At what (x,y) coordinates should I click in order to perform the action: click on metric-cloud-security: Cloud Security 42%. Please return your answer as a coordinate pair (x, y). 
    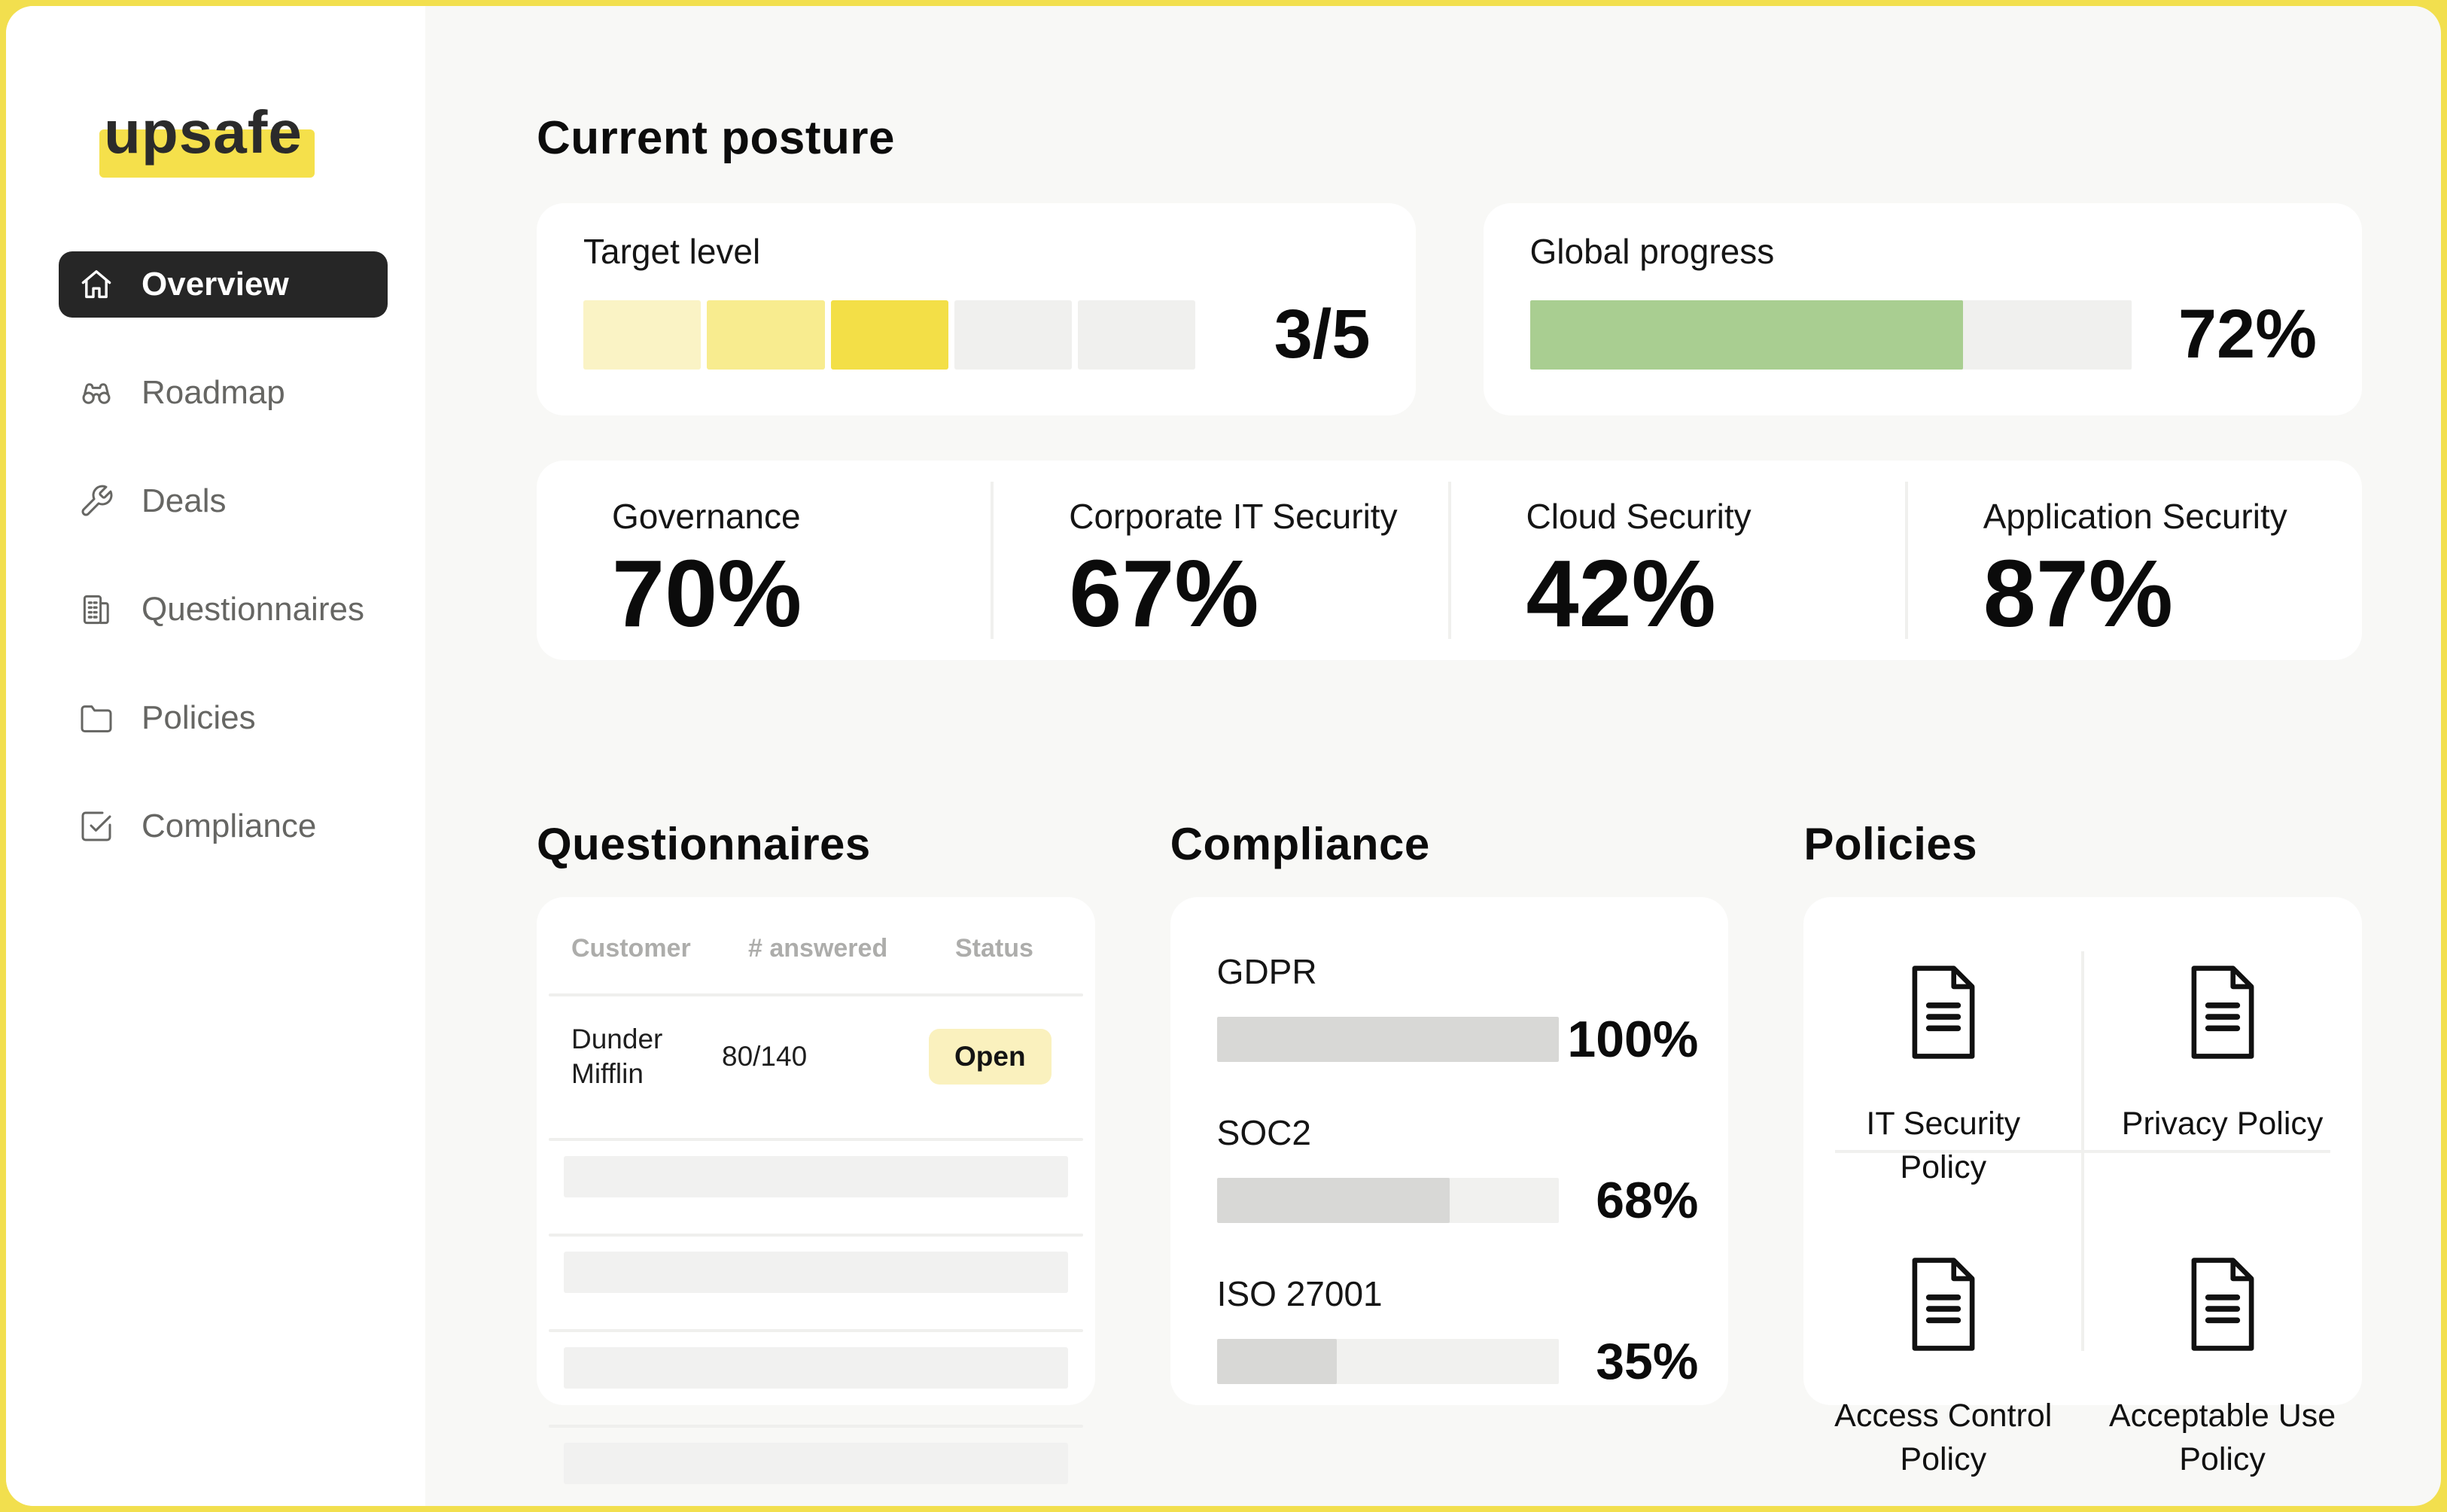
    Looking at the image, I should click on (1678, 561).